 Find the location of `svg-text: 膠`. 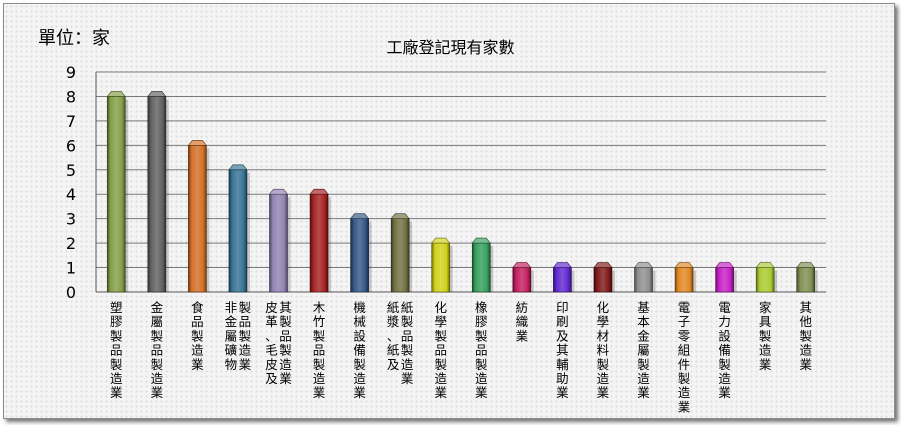

svg-text: 膠 is located at coordinates (116, 321).